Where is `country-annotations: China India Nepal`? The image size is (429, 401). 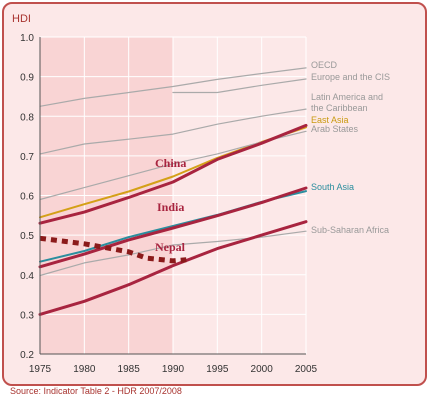 country-annotations: China India Nepal is located at coordinates (170, 205).